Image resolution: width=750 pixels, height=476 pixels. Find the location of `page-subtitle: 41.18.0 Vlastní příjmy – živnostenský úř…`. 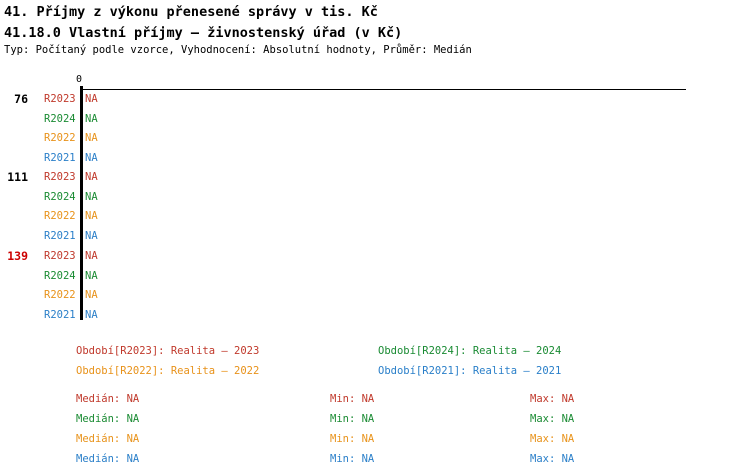

page-subtitle: 41.18.0 Vlastní příjmy – živnostenský úř… is located at coordinates (203, 33).